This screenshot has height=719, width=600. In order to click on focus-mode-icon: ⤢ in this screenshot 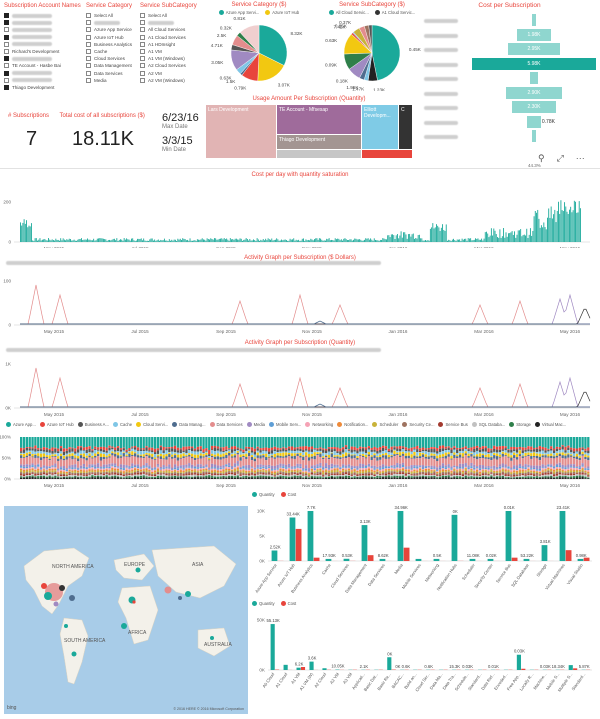, I will do `click(560, 158)`.